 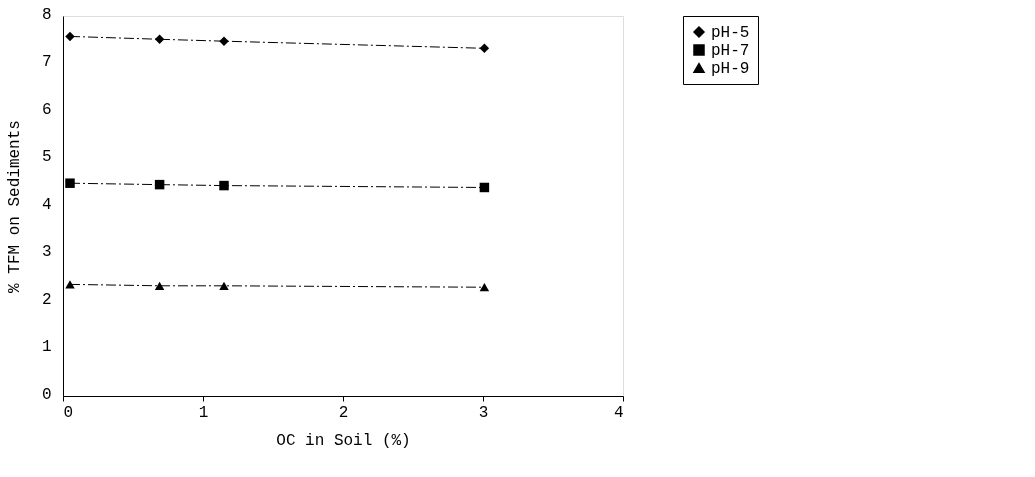 I want to click on legend-label: pH-7, so click(x=730, y=51).